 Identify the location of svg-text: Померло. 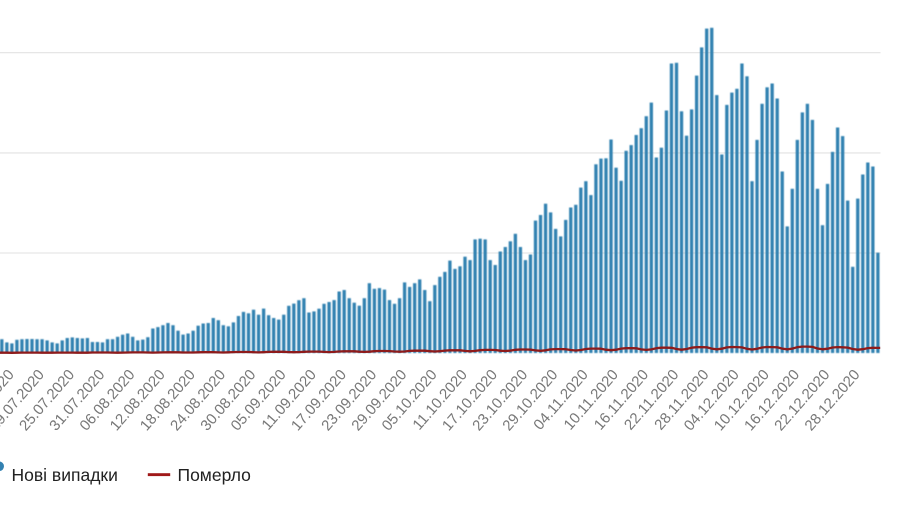
(214, 475).